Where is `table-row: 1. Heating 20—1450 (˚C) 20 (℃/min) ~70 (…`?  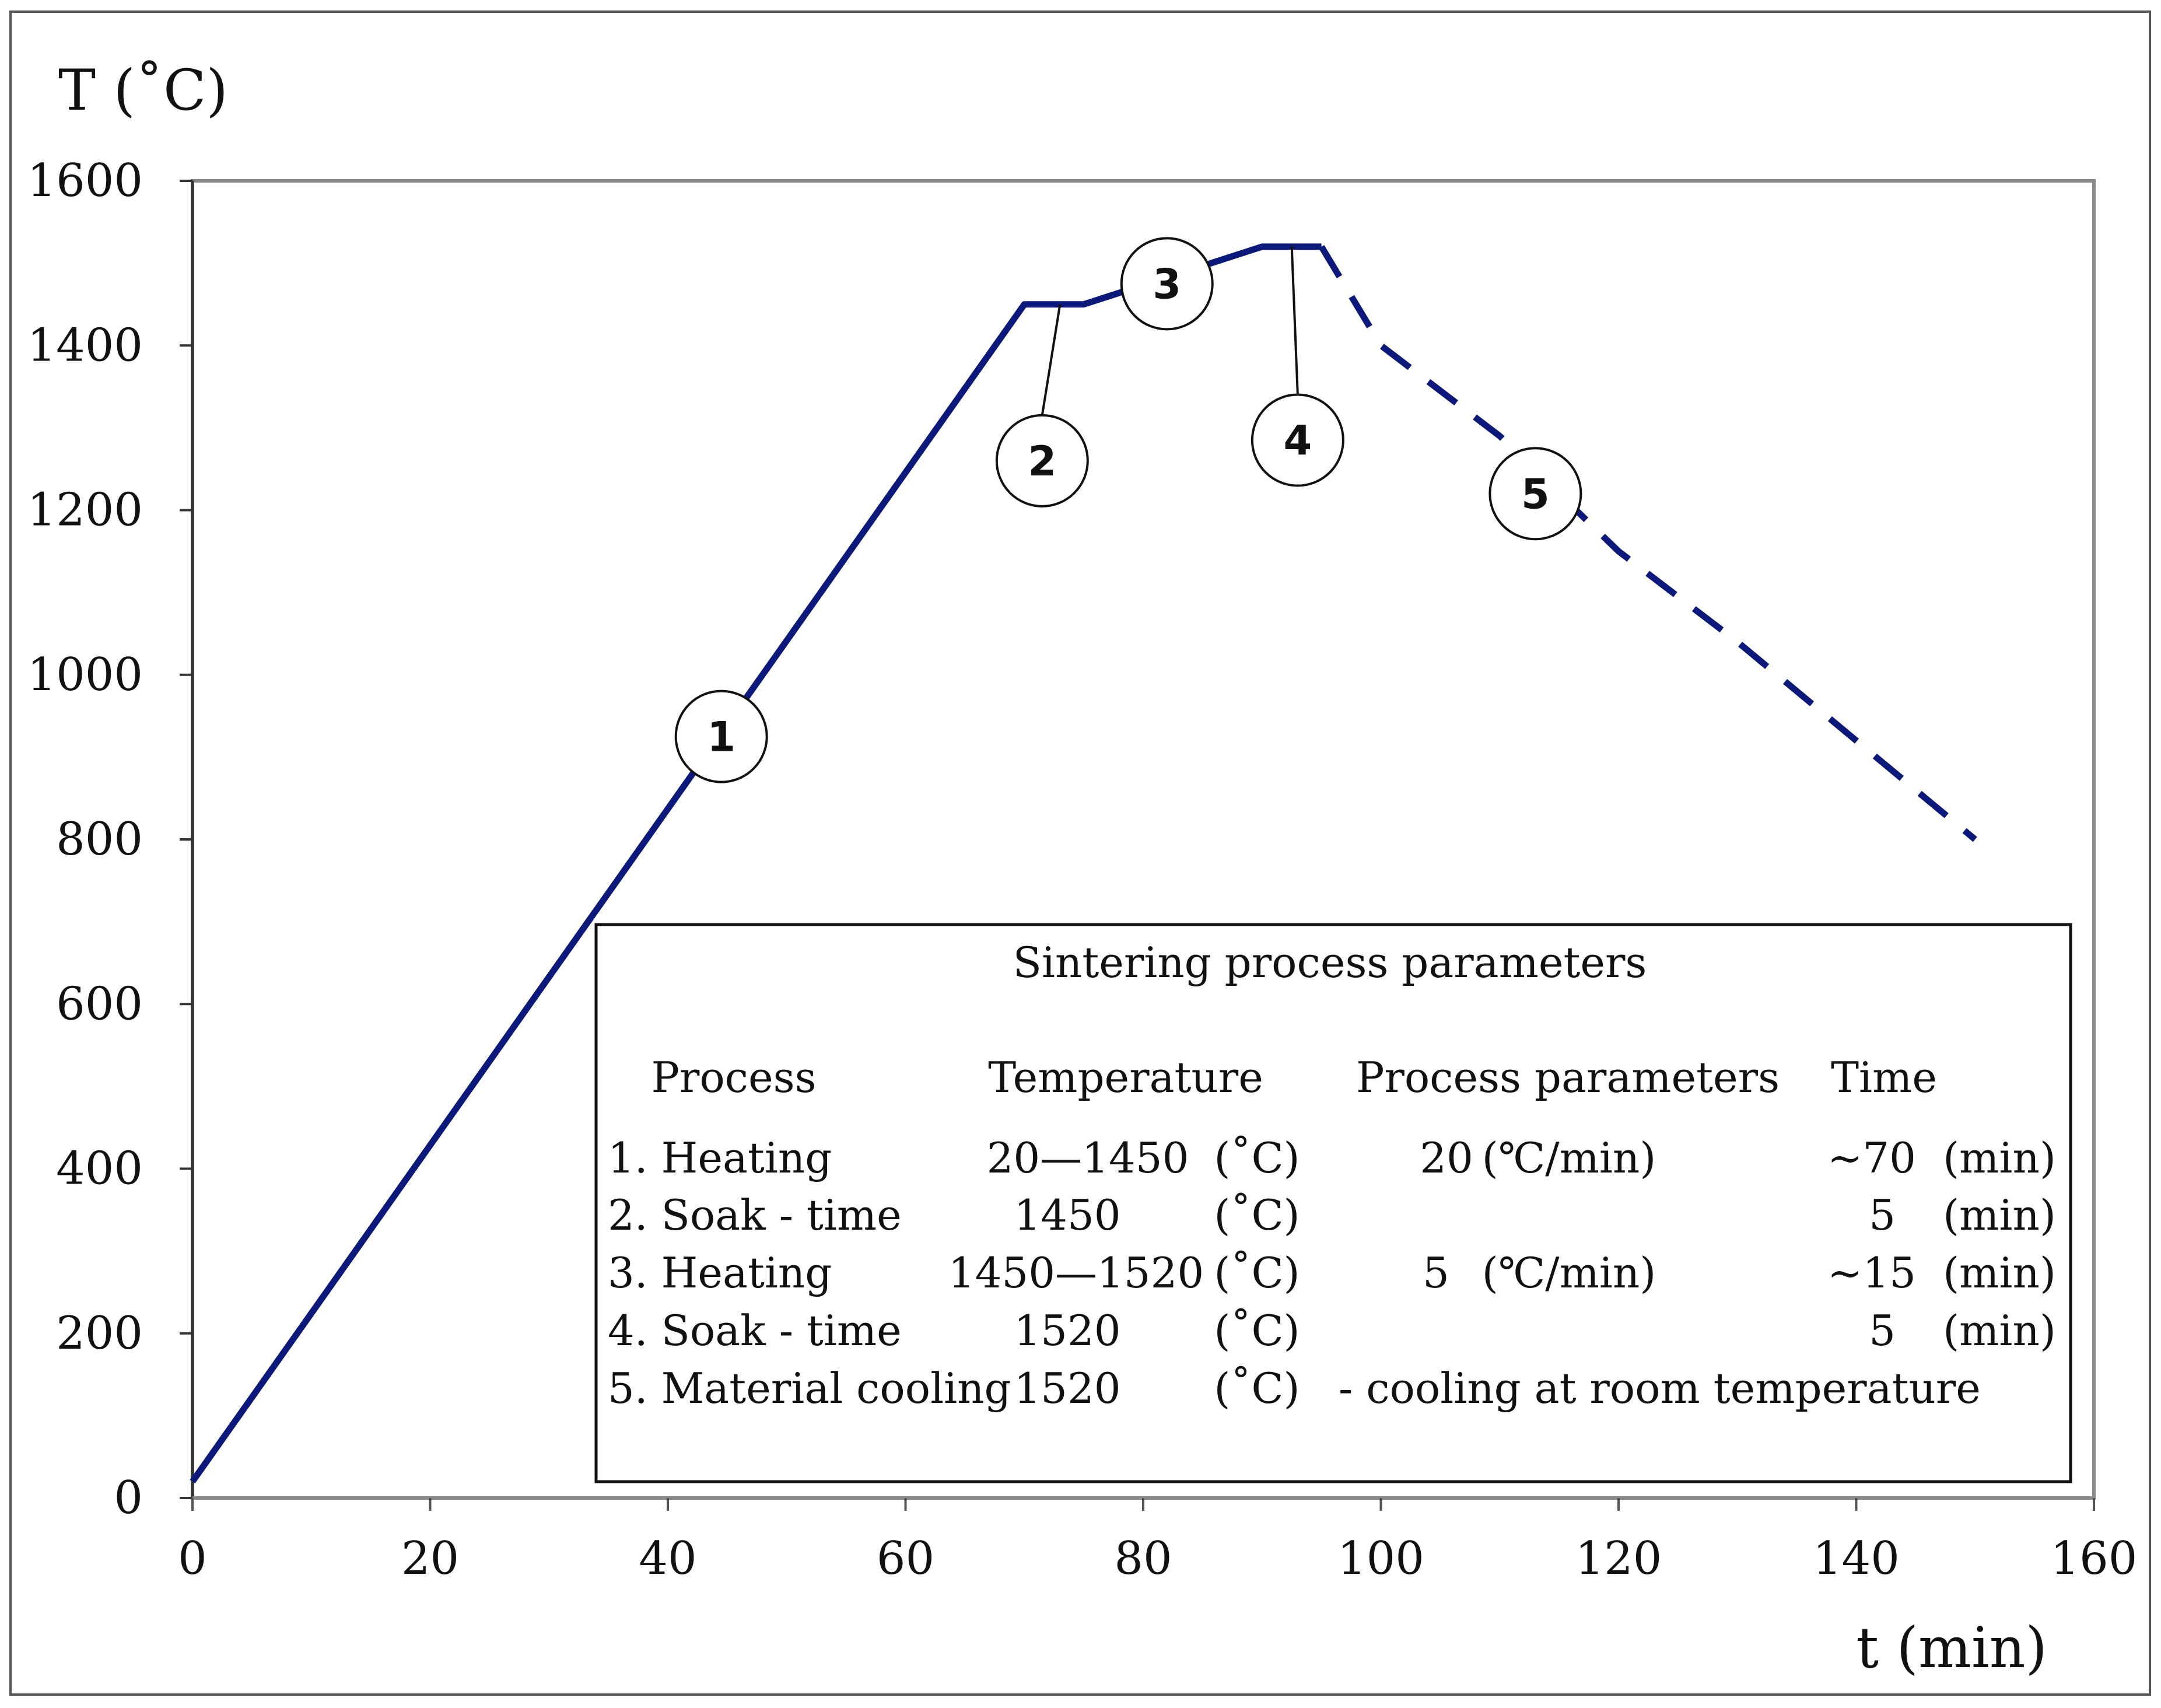
table-row: 1. Heating 20—1450 (˚C) 20 (℃/min) ~70 (… is located at coordinates (1332, 1157).